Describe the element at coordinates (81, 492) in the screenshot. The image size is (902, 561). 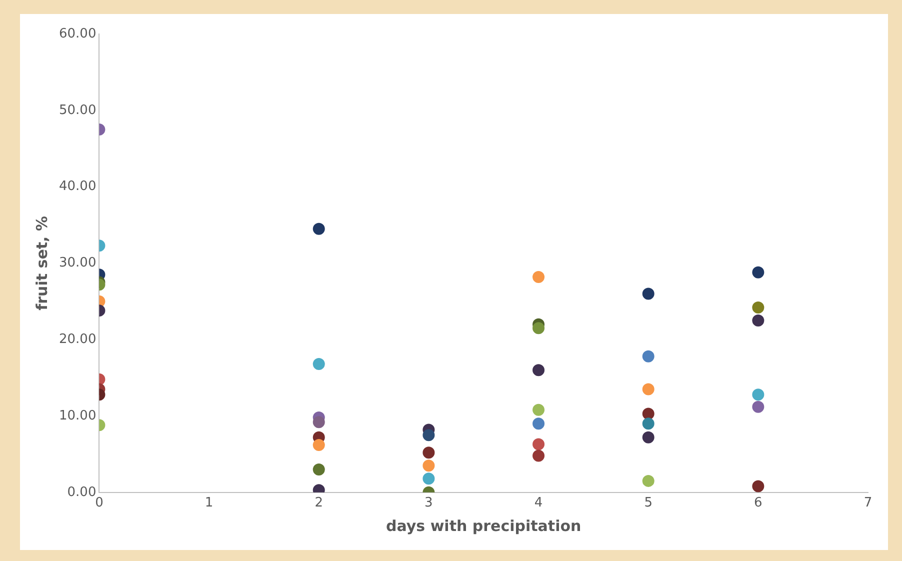
I see `y-tick-label: 0.00` at that location.